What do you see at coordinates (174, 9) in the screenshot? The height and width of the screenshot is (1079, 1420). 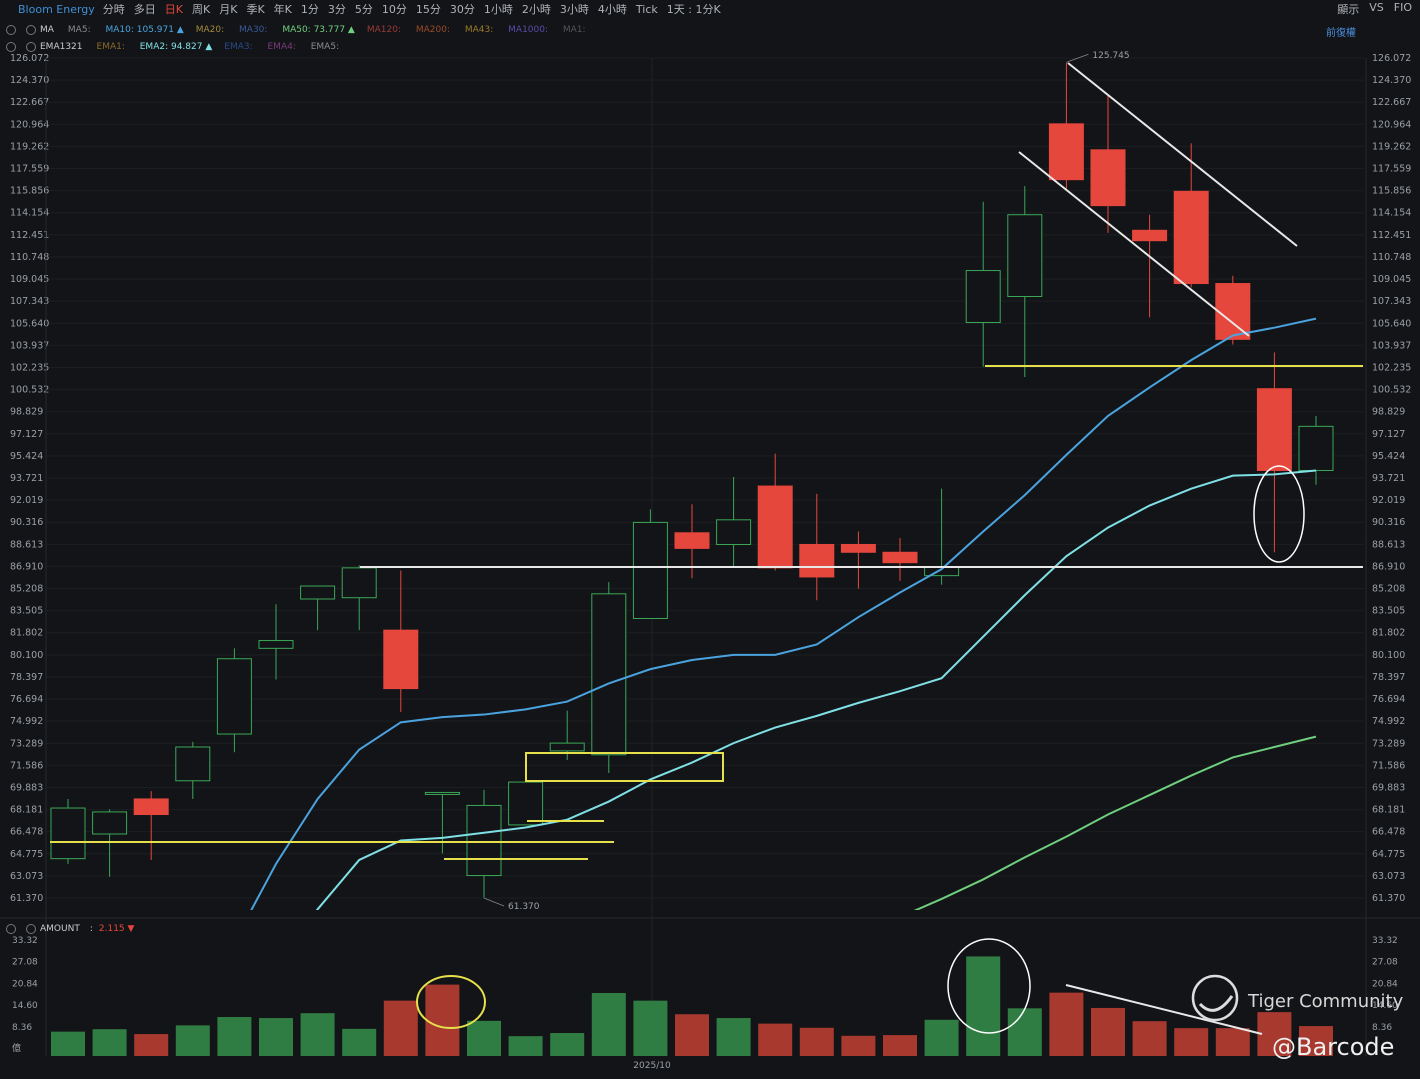 I see `timeframe-tab: 日K` at bounding box center [174, 9].